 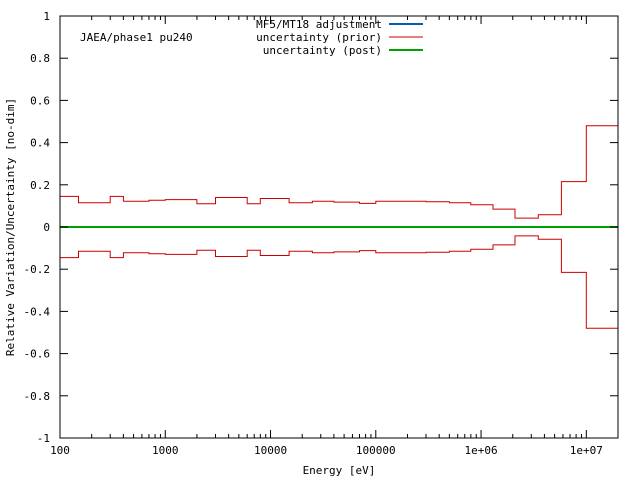 I want to click on y-tick-label: -1, so click(x=43, y=438).